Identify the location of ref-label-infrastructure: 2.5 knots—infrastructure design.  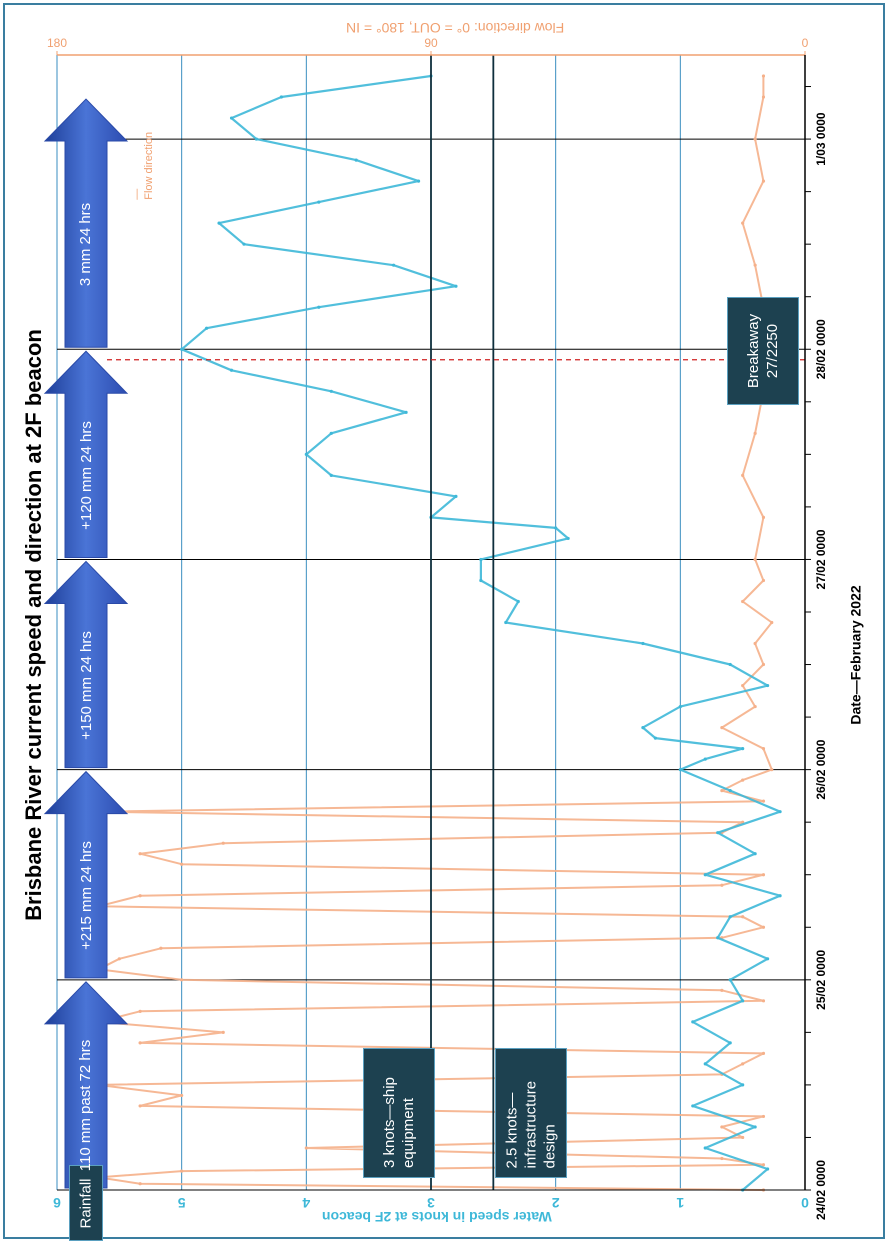
(531, 1124).